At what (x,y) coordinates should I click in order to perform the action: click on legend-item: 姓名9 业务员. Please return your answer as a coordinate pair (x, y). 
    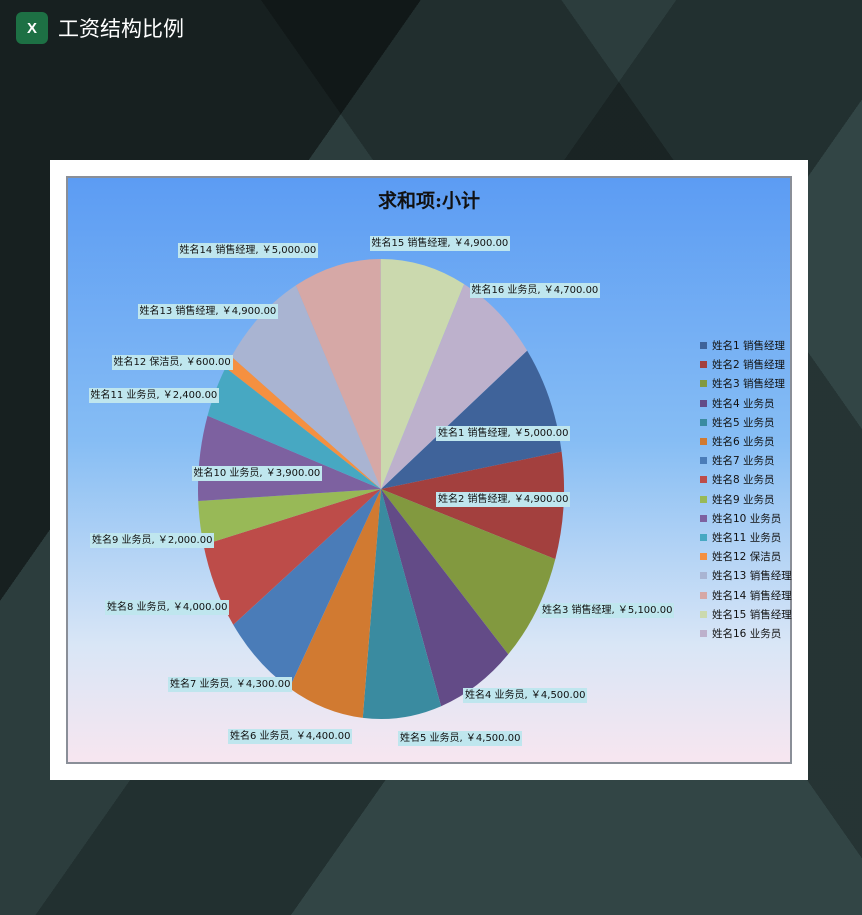
    Looking at the image, I should click on (746, 499).